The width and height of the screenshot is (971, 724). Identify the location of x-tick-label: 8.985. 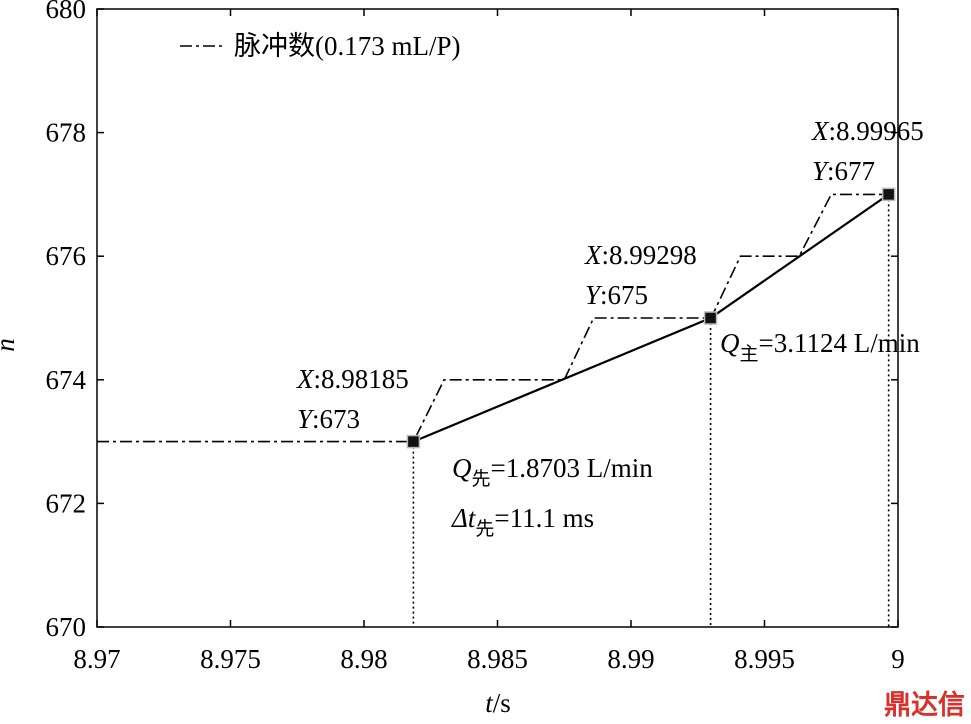
(497, 659).